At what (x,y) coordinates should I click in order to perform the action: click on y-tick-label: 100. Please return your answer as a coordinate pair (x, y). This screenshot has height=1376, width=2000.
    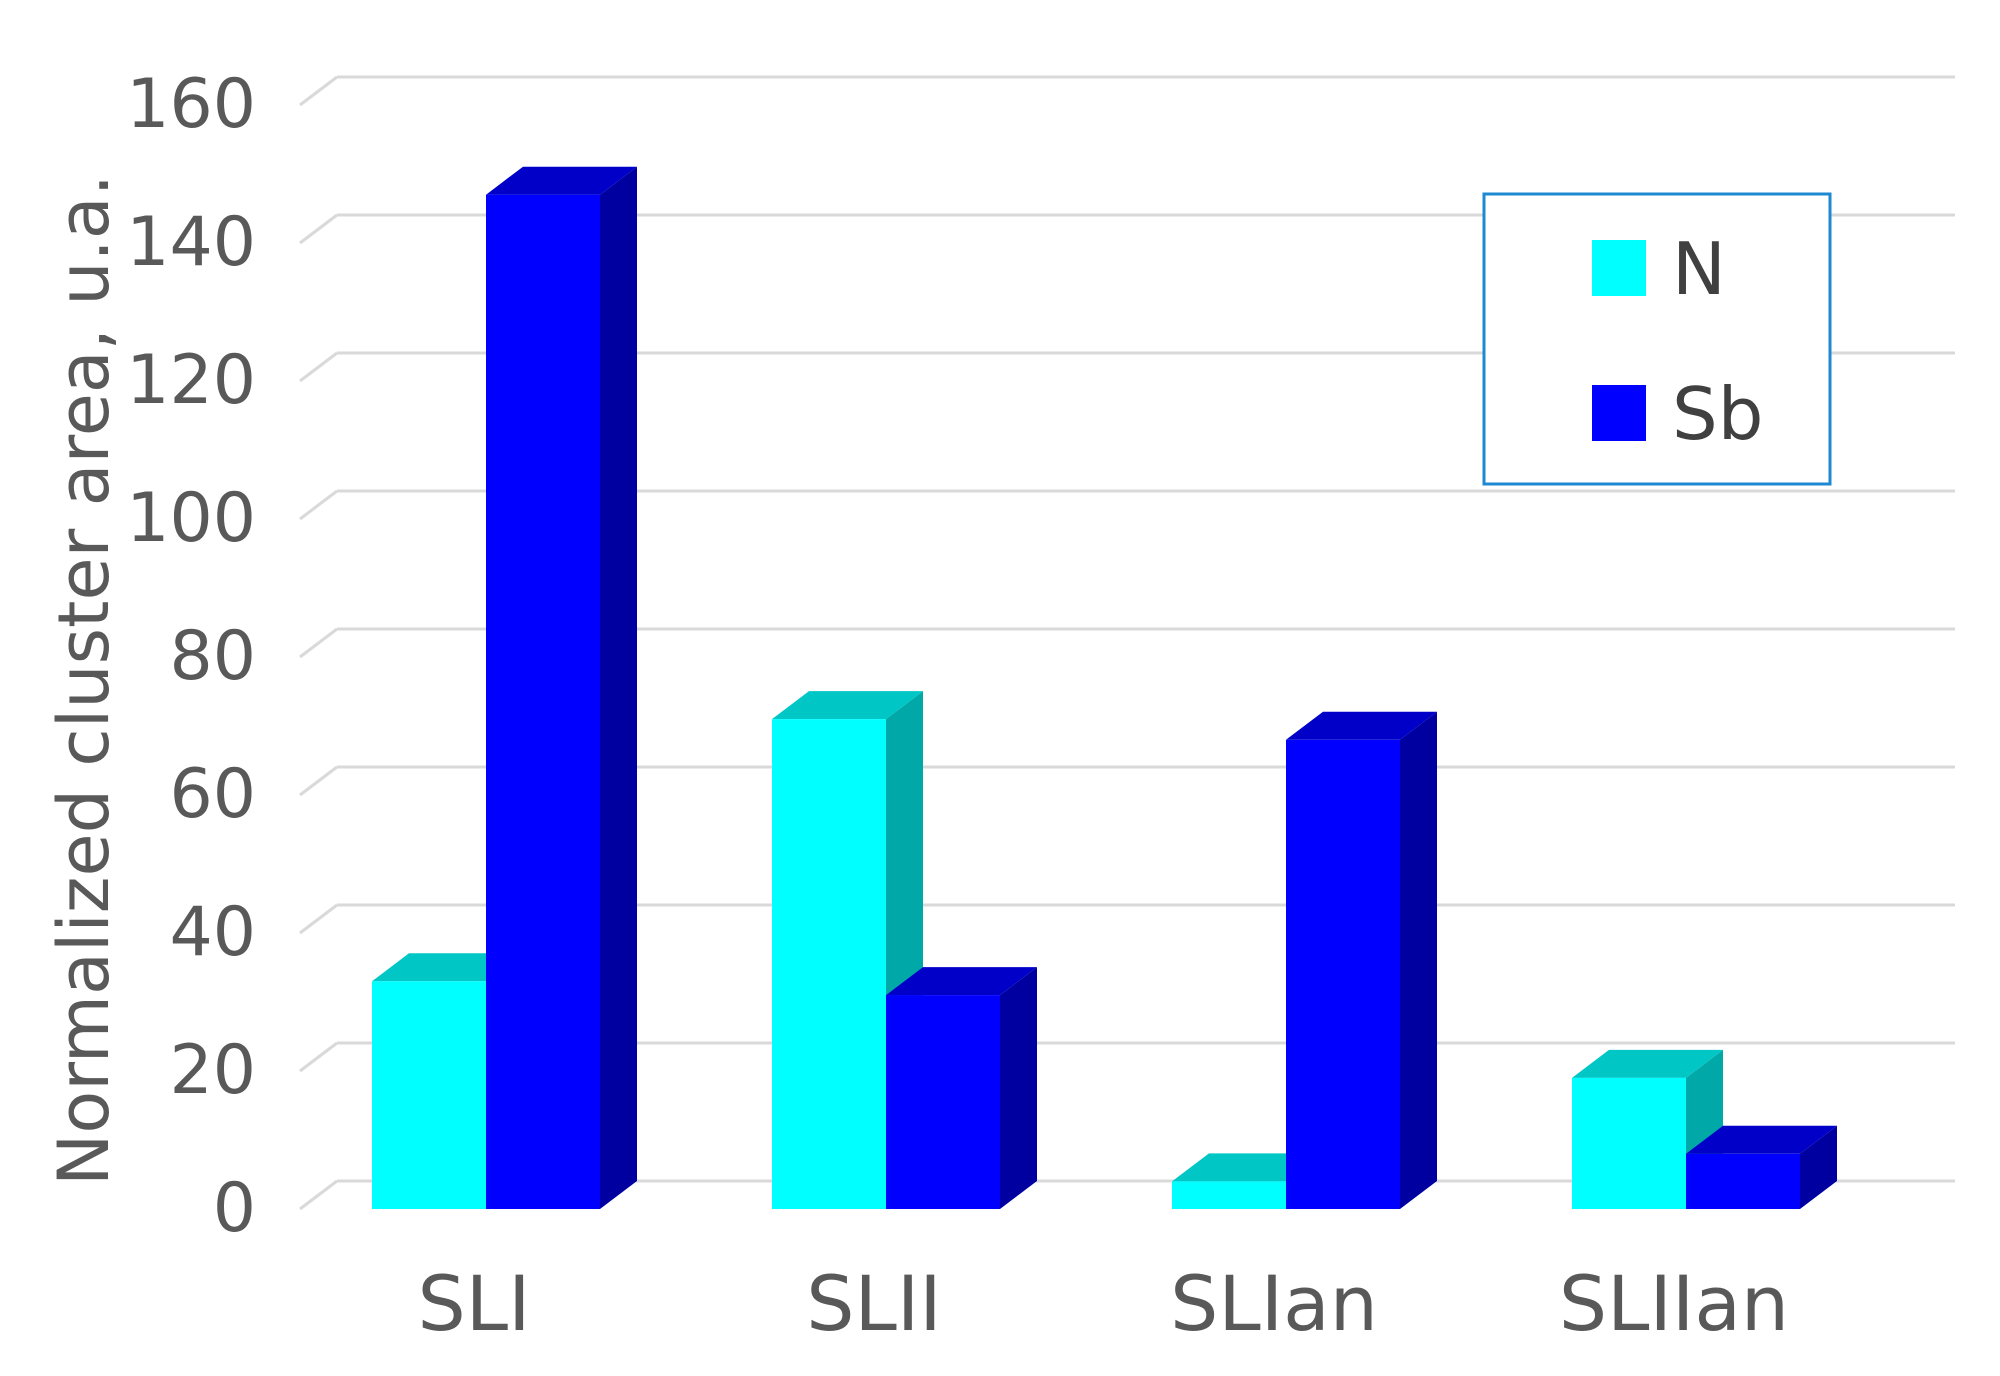
    Looking at the image, I should click on (191, 518).